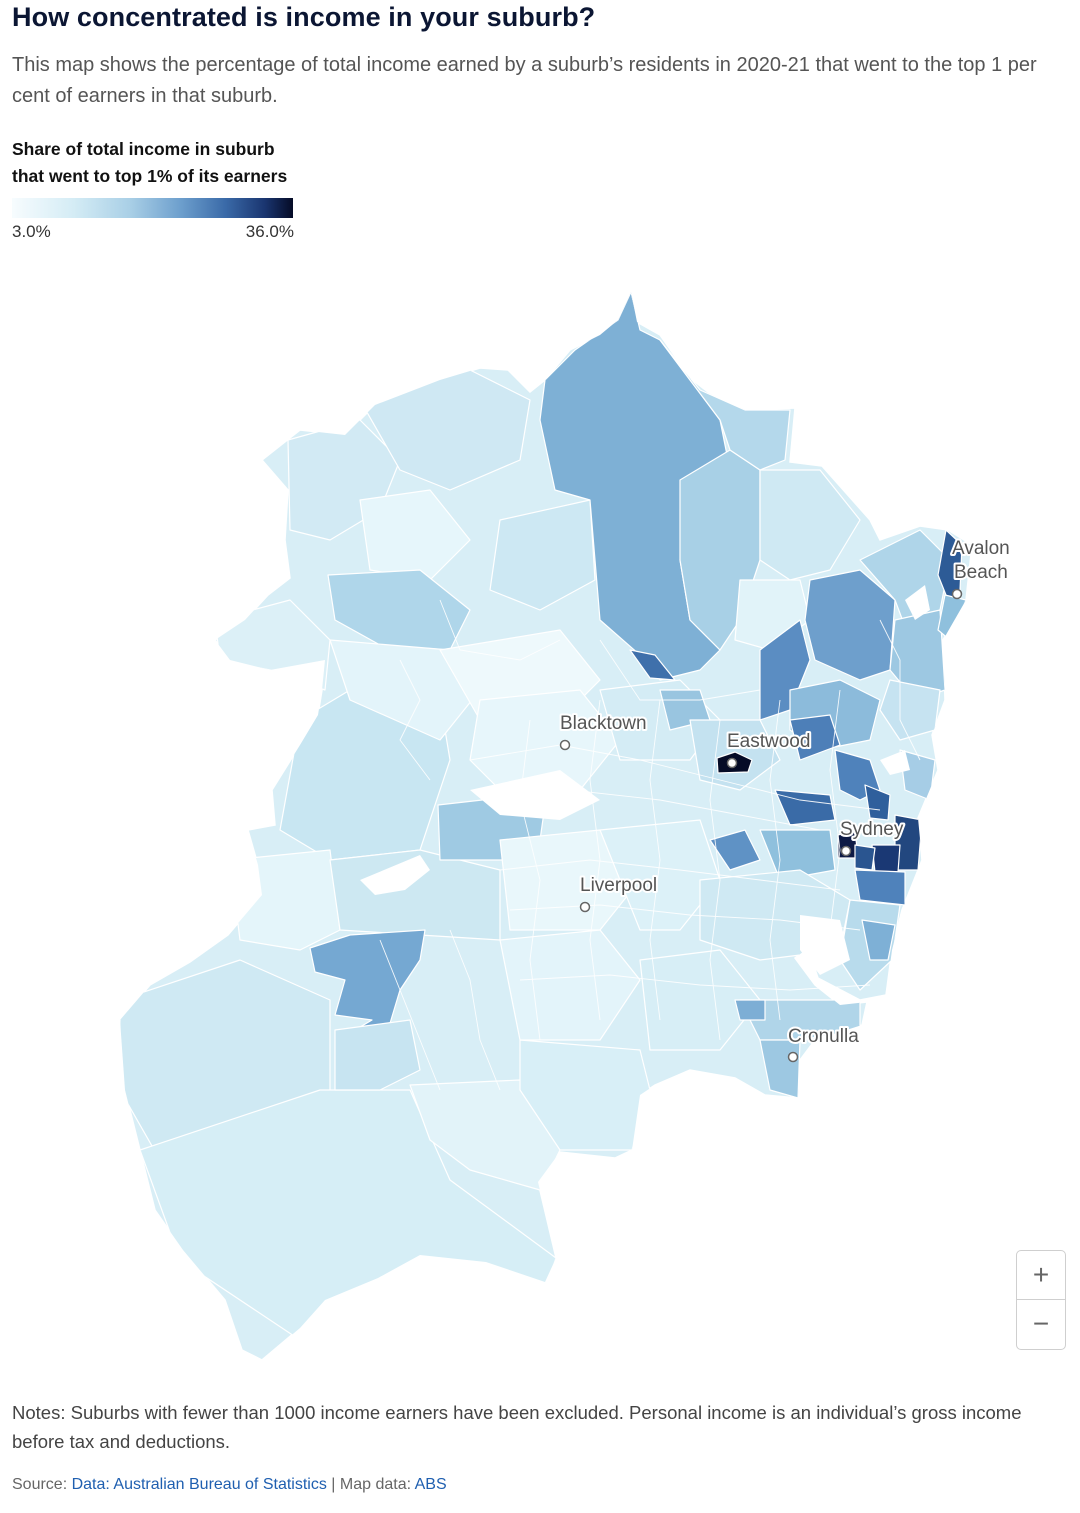 The height and width of the screenshot is (1513, 1080). I want to click on place-markers, so click(761, 825).